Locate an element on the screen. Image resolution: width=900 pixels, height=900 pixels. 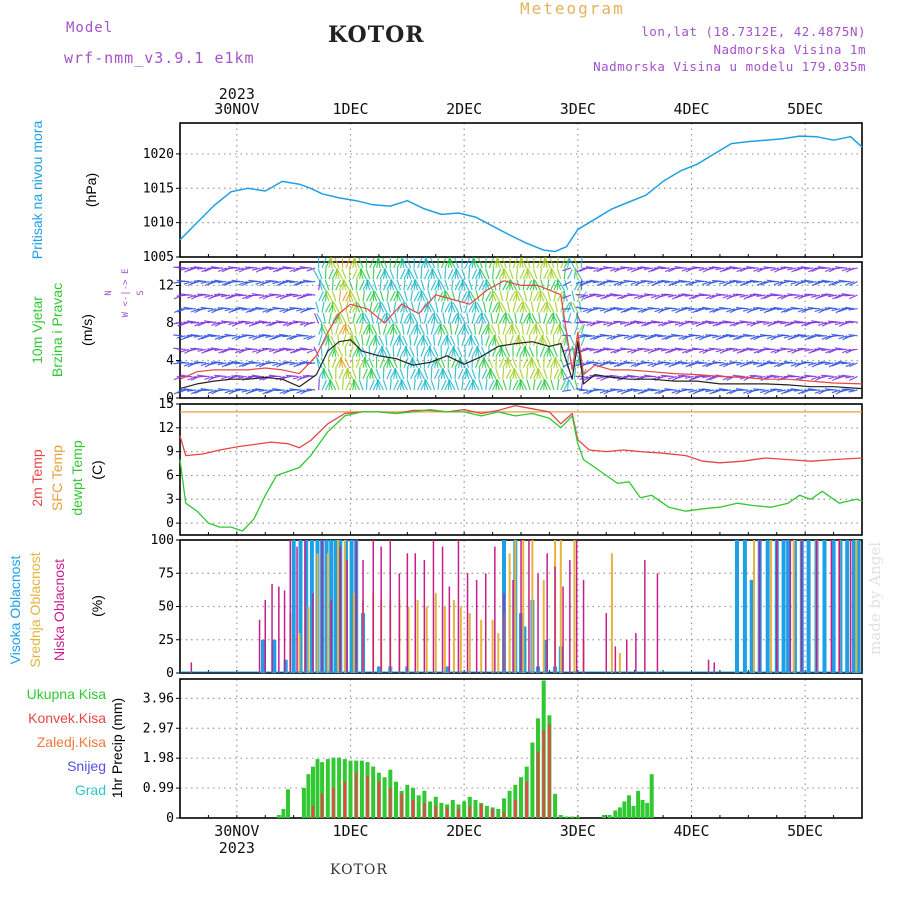
convective-precip-bar is located at coordinates (379, 799).